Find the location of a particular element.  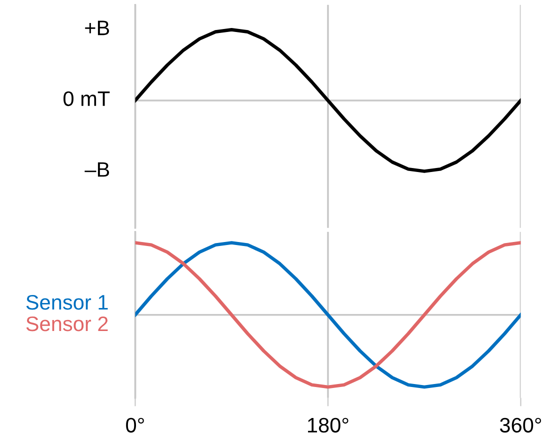

x-tick-label: 180° is located at coordinates (328, 425).